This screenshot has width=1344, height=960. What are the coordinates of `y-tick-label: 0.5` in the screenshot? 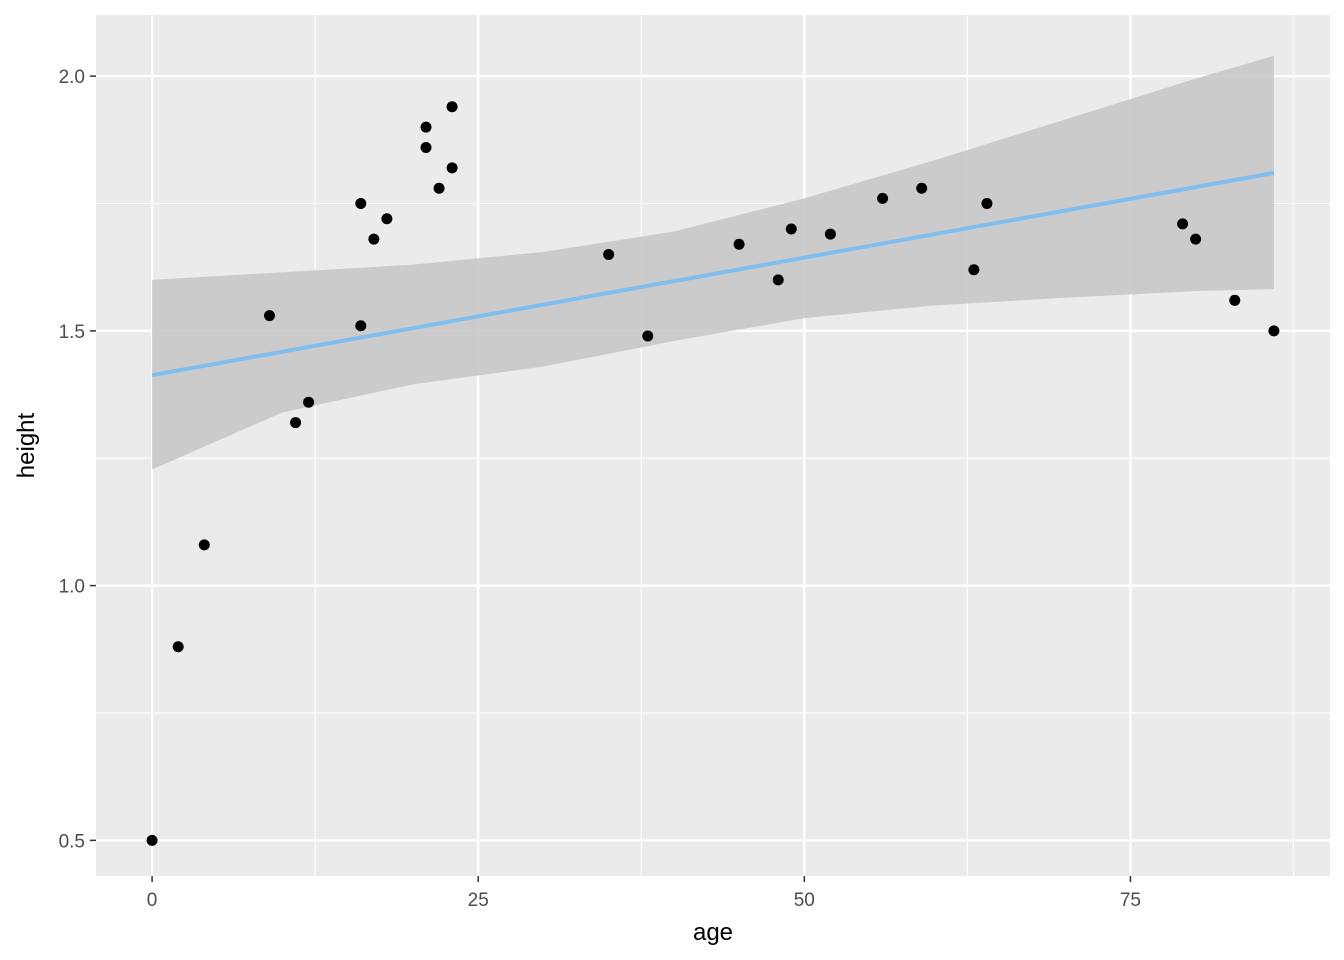 It's located at (72, 841).